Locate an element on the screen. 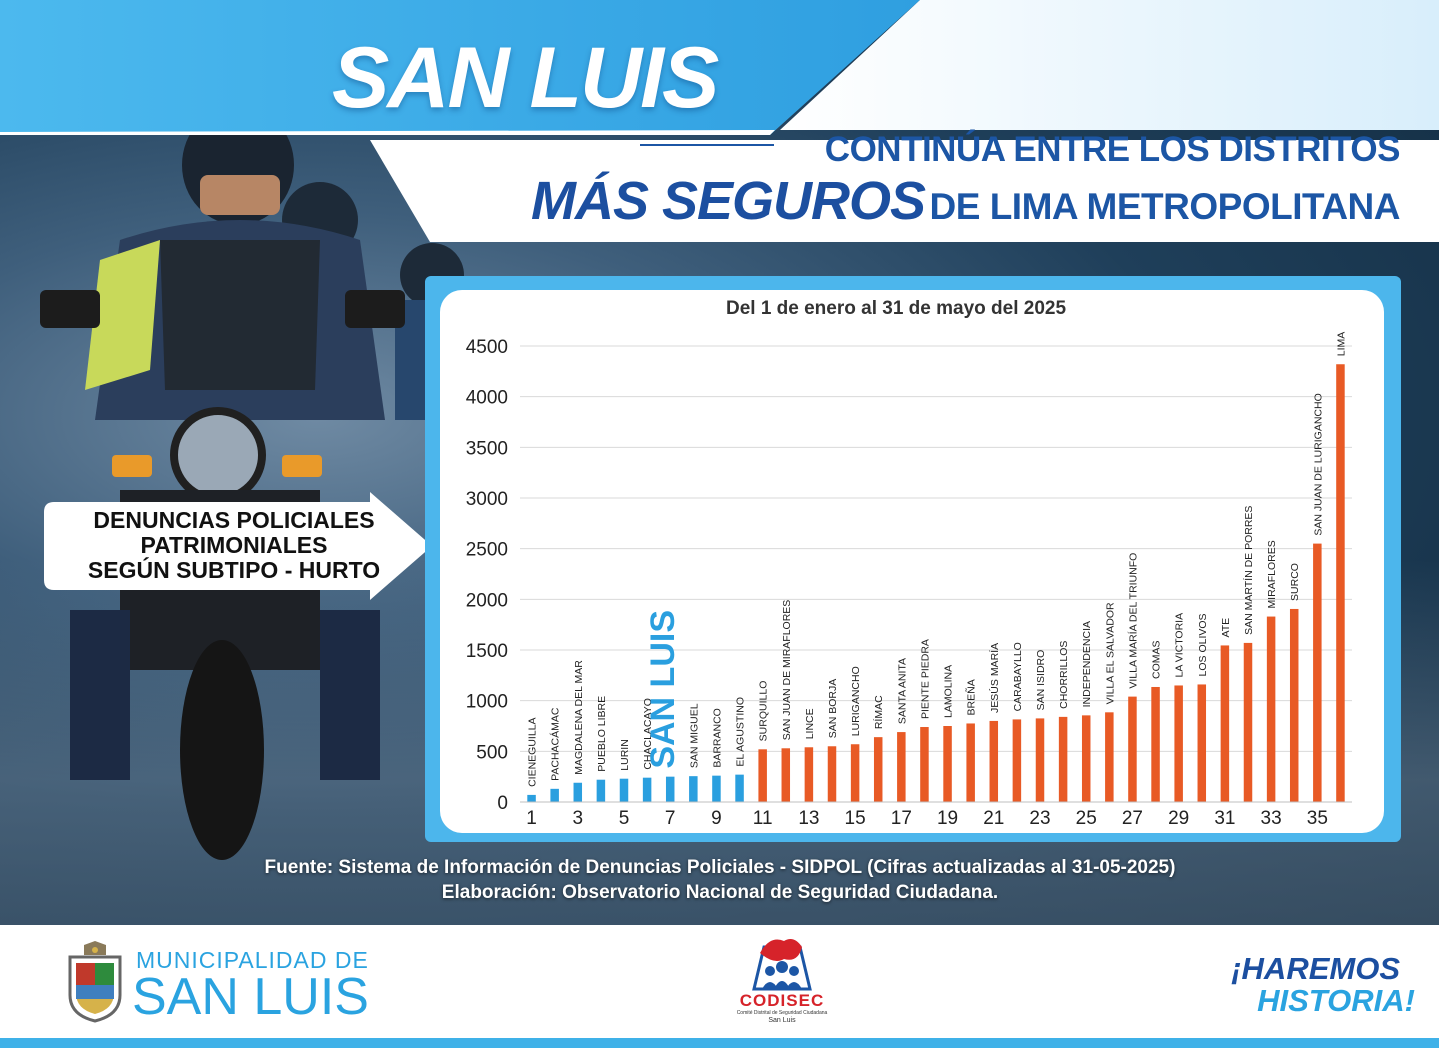 This screenshot has width=1439, height=1048. x-tick-label: 25 is located at coordinates (1086, 818).